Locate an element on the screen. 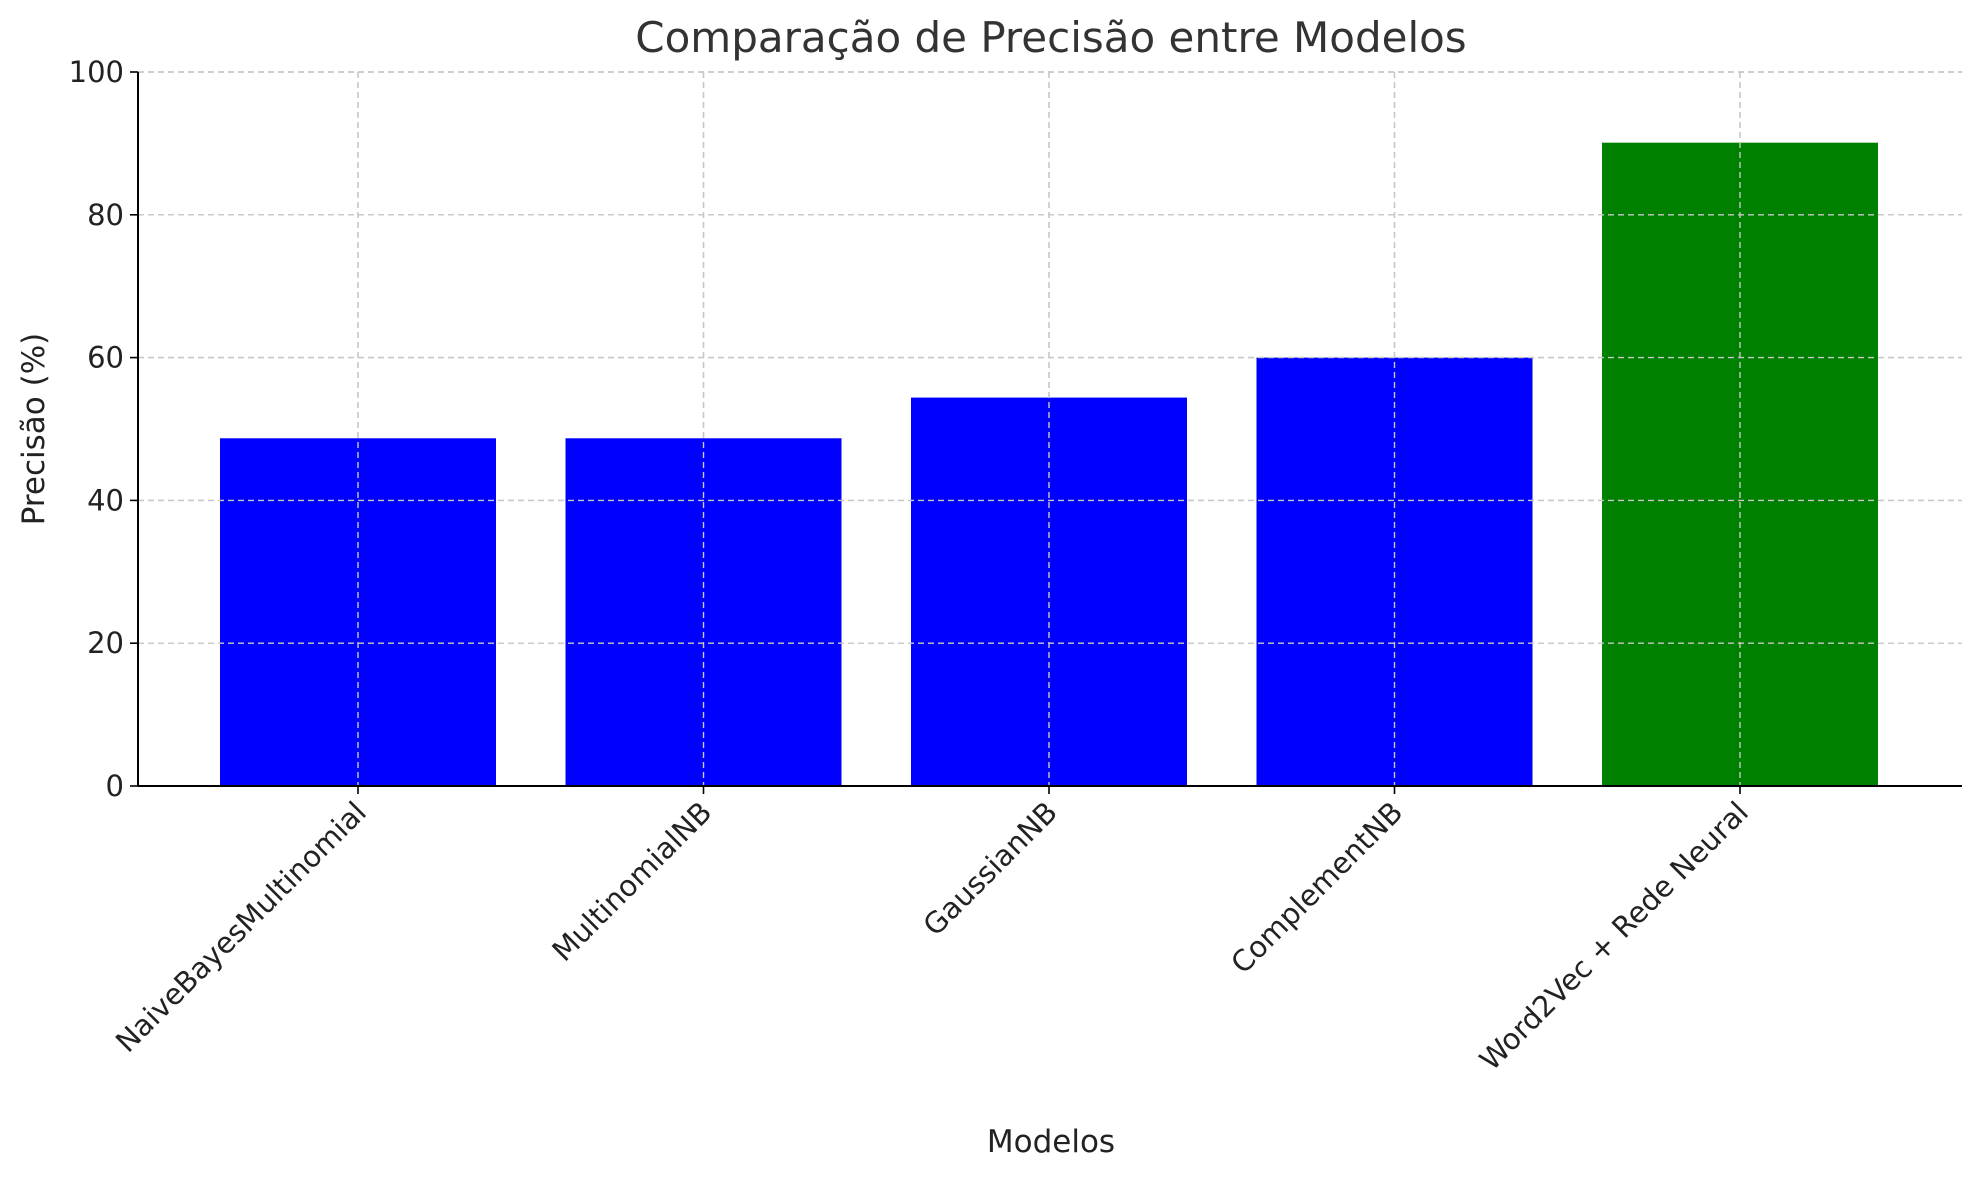 This screenshot has width=1979, height=1180. y-tick-label: 20 is located at coordinates (105, 643).